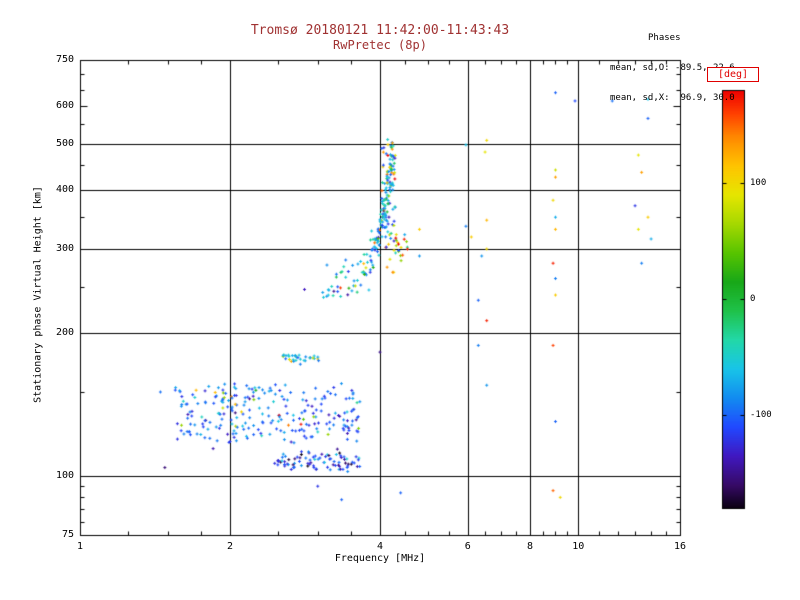  What do you see at coordinates (733, 74) in the screenshot?
I see `colorbar-unit-label: [deg]` at bounding box center [733, 74].